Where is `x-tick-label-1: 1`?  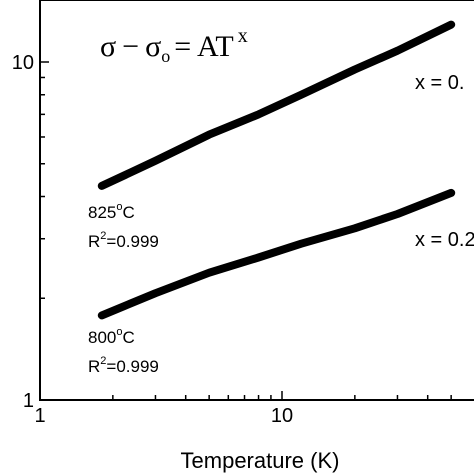
x-tick-label-1: 1 is located at coordinates (39, 416).